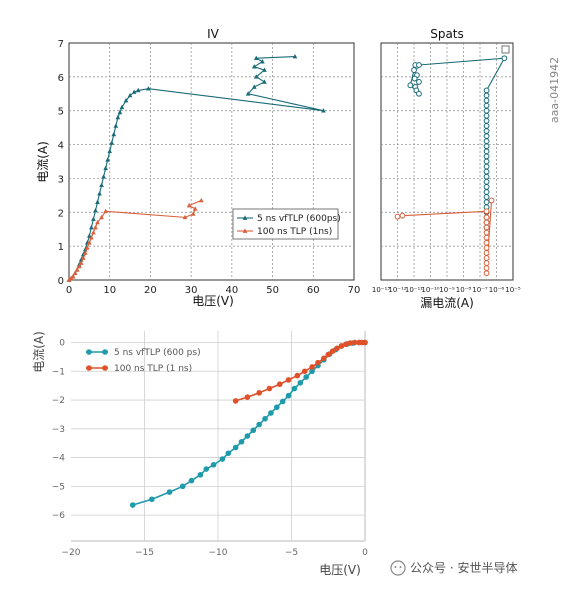  I want to click on neg-ytick-label: −3, so click(58, 430).